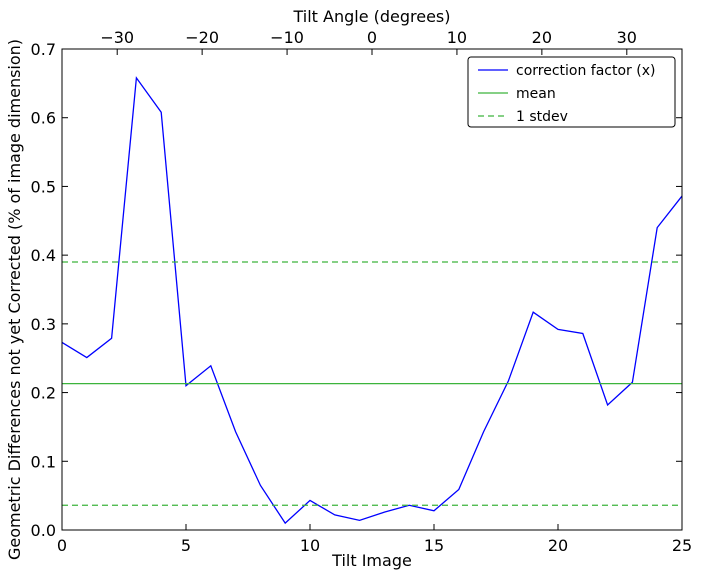 The width and height of the screenshot is (701, 579). I want to click on x-tick-label: 10, so click(310, 545).